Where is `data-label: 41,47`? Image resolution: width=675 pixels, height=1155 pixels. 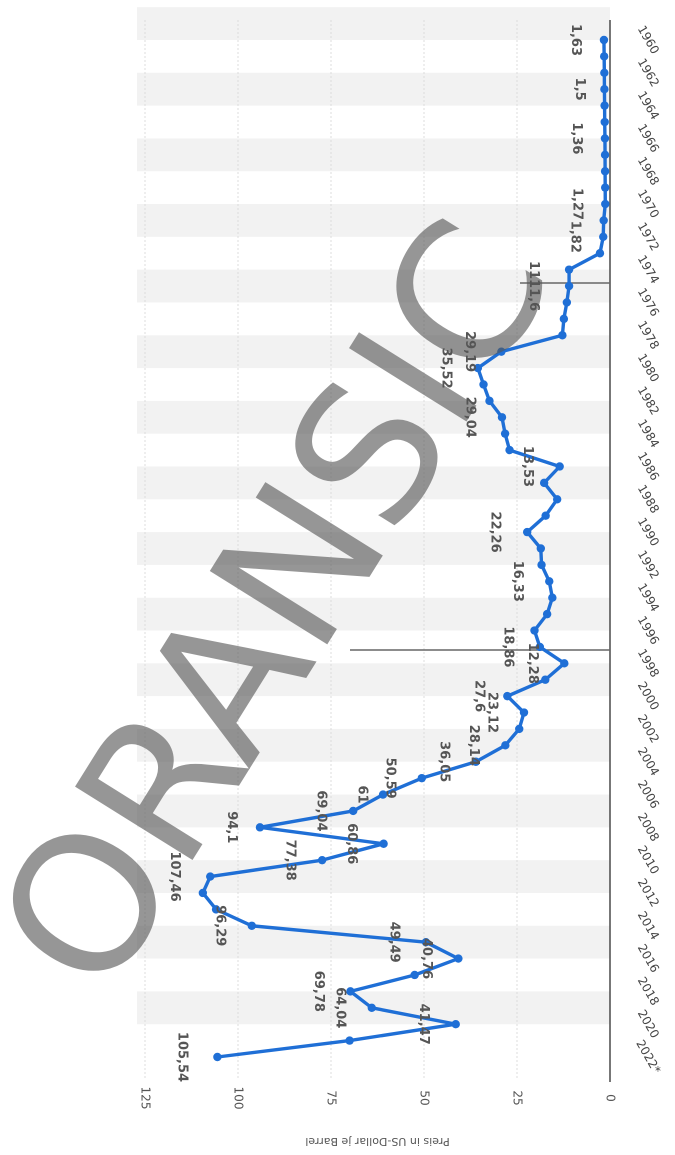
data-label: 41,47 is located at coordinates (423, 1024).